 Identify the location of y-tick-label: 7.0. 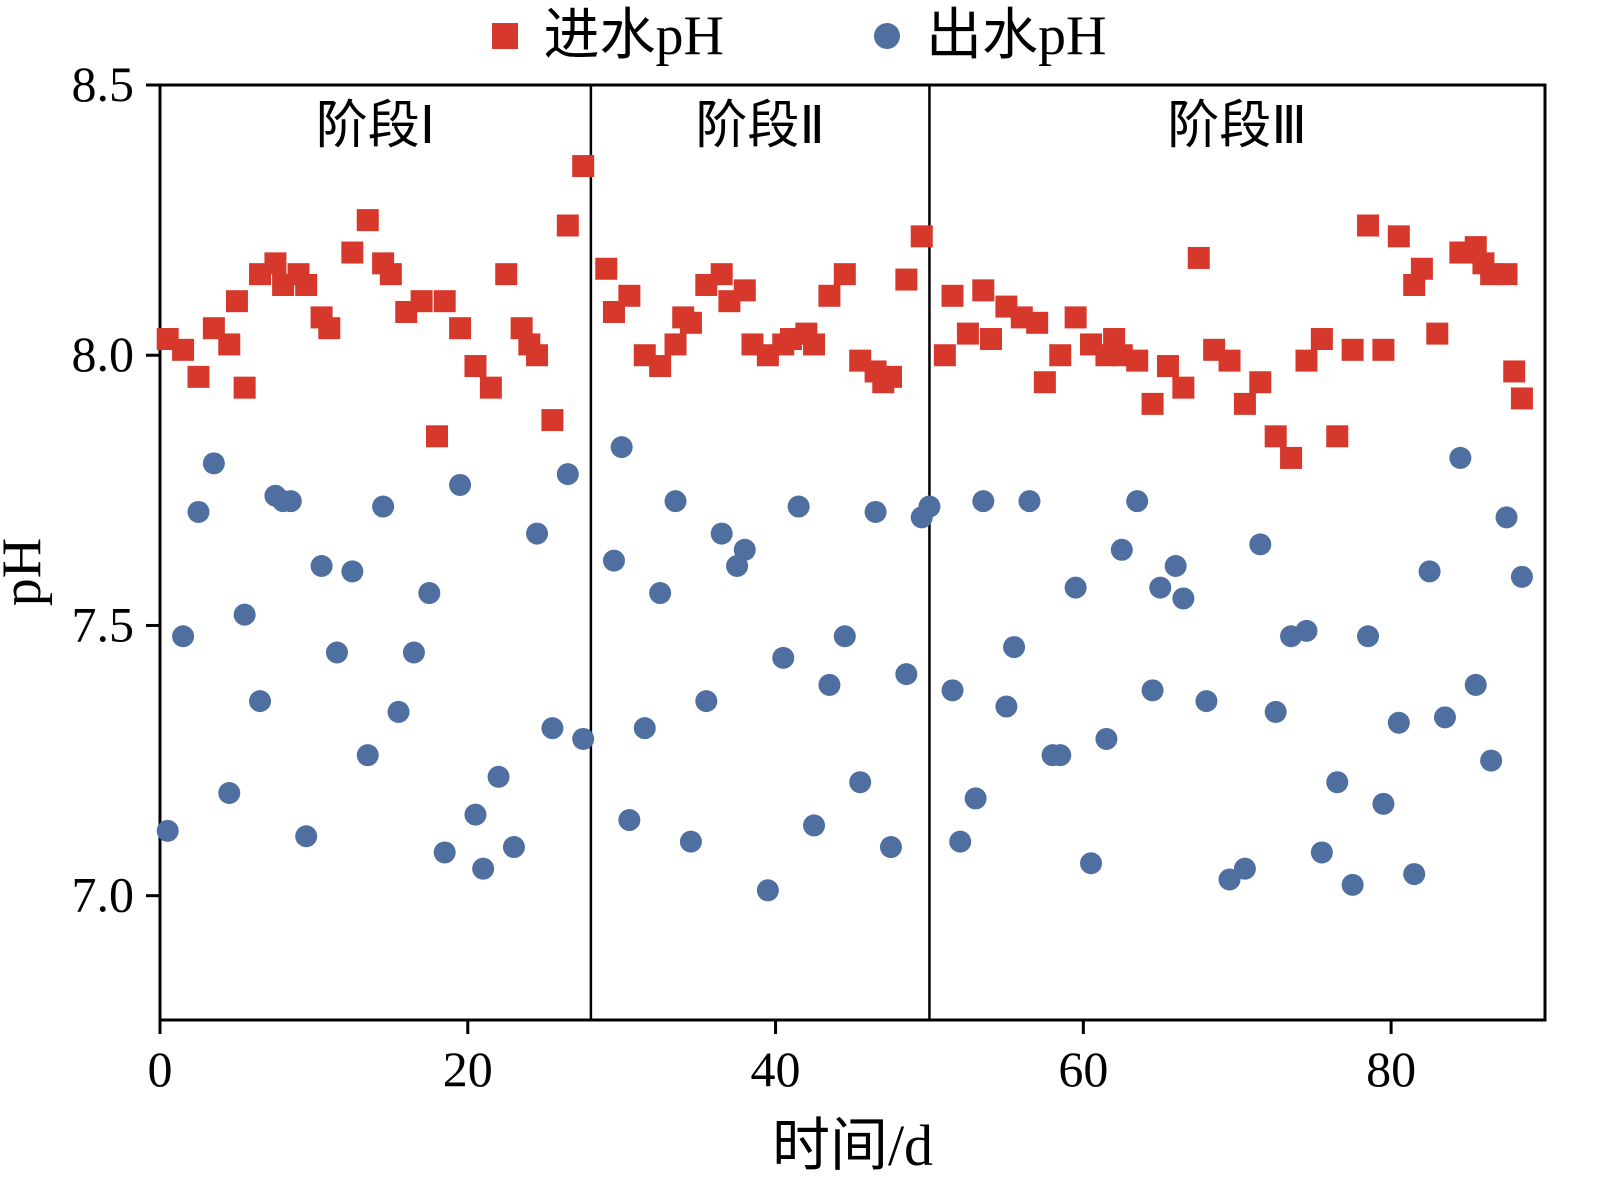
(103, 895).